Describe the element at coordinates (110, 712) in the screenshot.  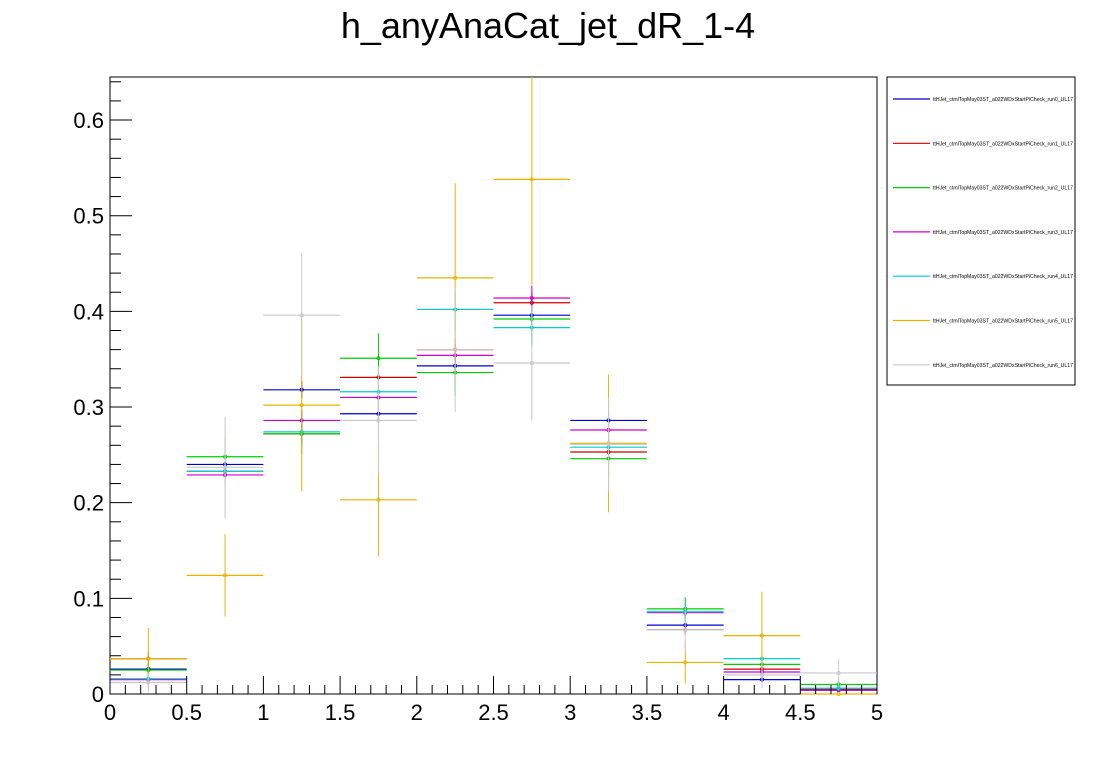
I see `x-tick-label: 0` at that location.